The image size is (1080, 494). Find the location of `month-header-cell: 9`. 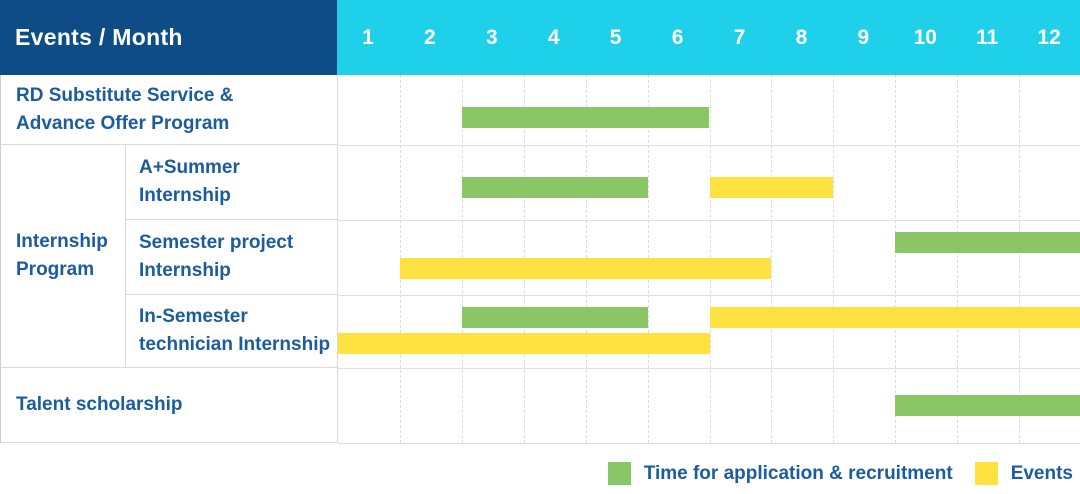

month-header-cell: 9 is located at coordinates (863, 37).